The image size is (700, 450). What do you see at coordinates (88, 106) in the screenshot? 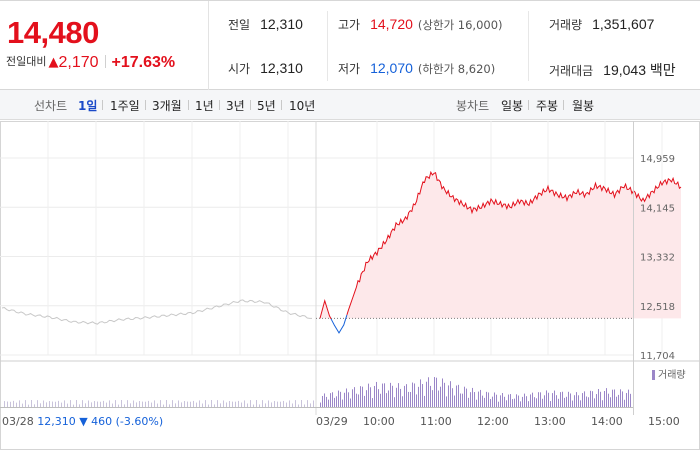
I see `tab-1-day: 1일` at bounding box center [88, 106].